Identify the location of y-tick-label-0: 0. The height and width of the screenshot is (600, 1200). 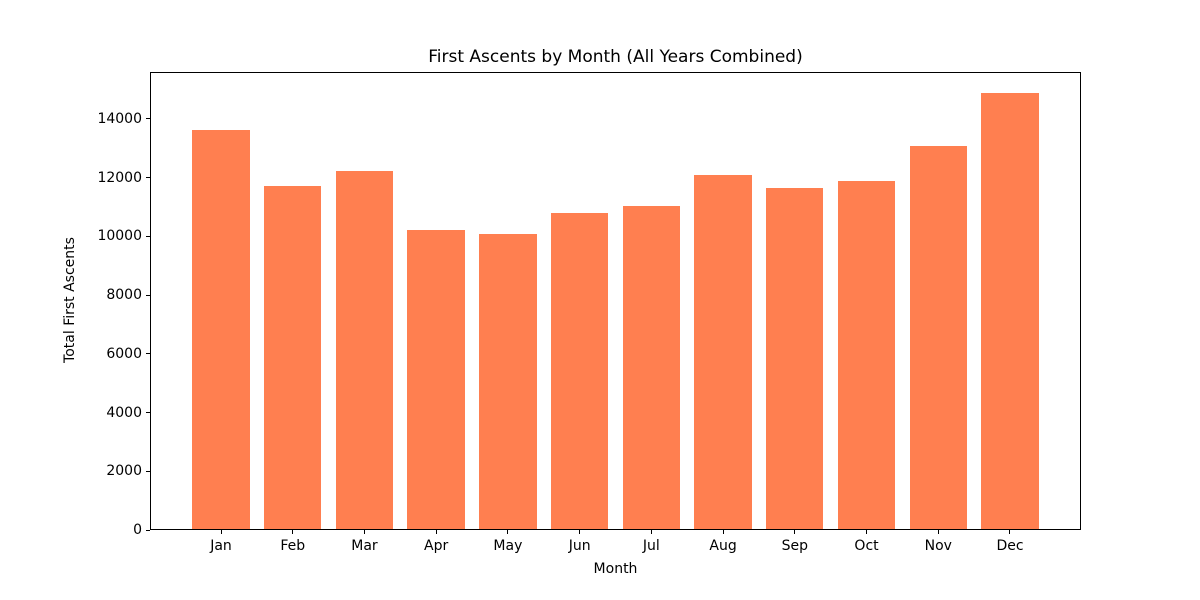
(137, 530).